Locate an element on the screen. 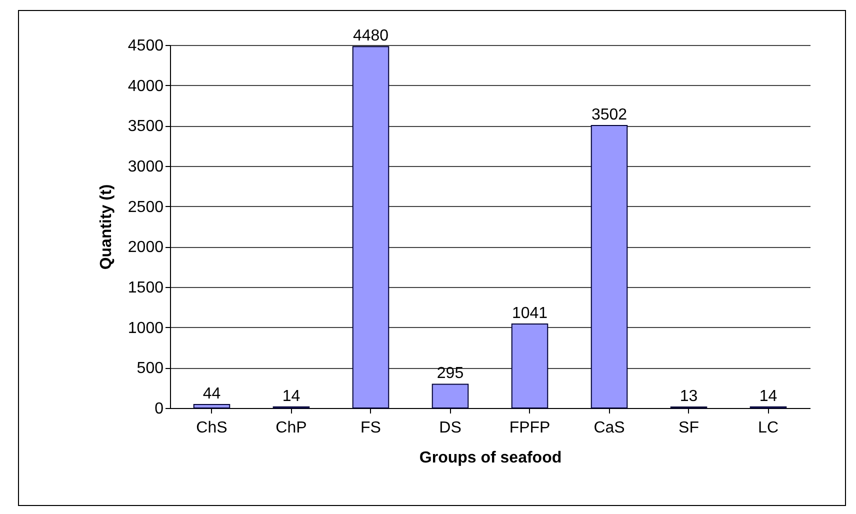  y-tick-label: 4000 is located at coordinates (146, 86).